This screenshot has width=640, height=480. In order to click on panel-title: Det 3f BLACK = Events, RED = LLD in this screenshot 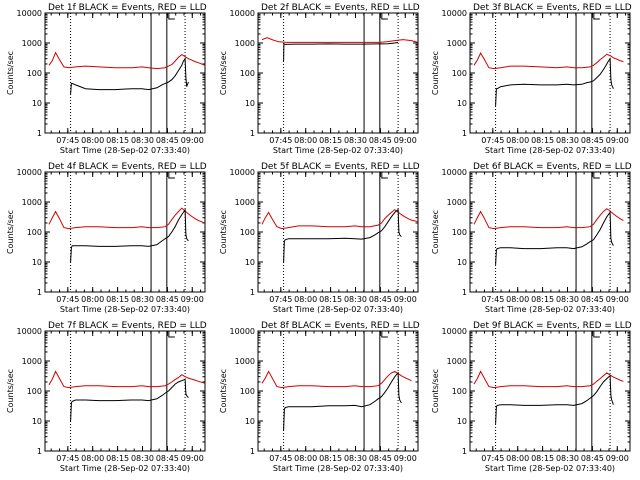, I will do `click(552, 8)`.